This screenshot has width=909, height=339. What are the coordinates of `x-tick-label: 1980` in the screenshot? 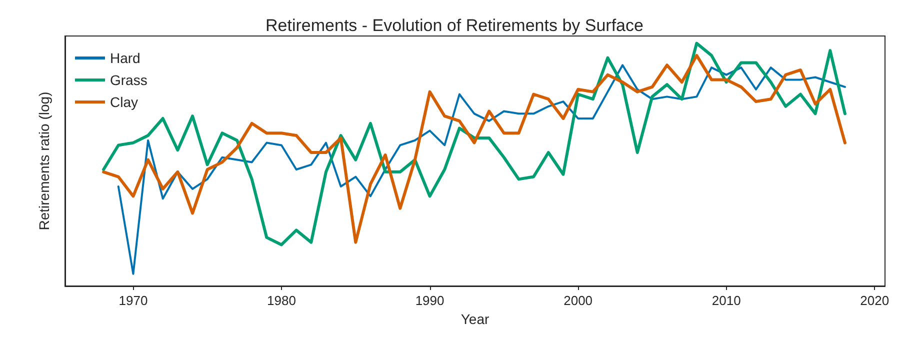 It's located at (281, 300).